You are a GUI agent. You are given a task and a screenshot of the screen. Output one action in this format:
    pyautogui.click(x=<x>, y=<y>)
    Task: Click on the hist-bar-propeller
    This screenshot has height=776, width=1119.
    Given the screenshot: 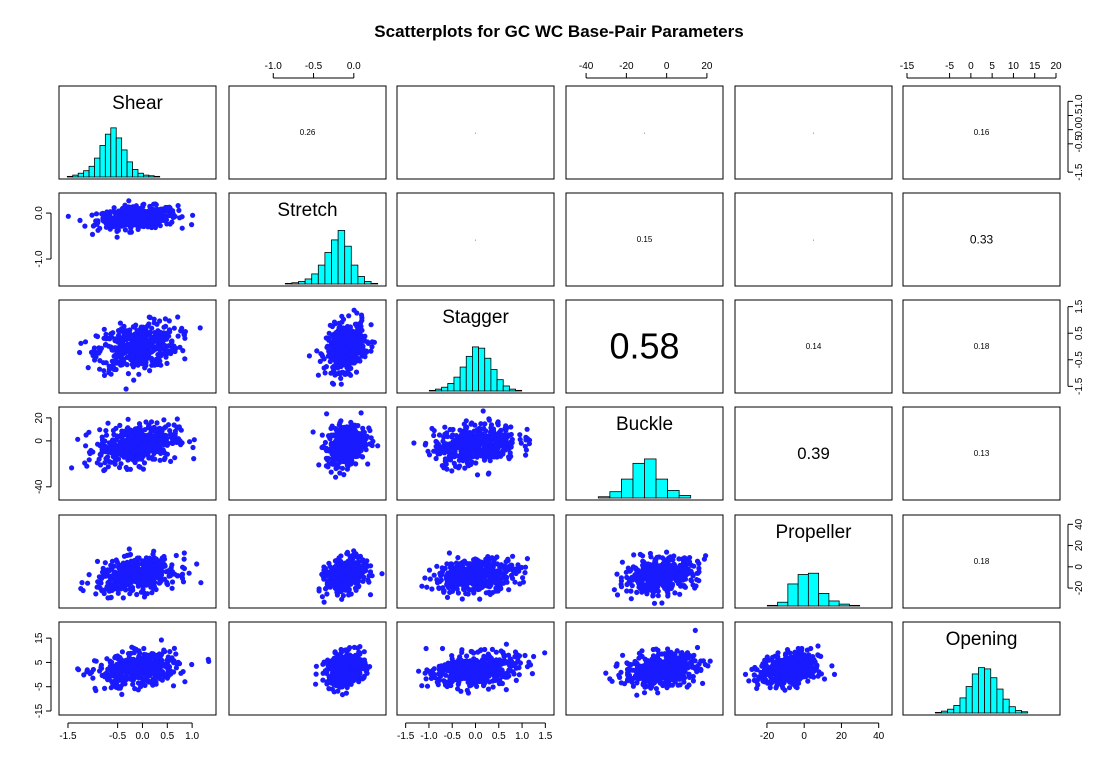 What is the action you would take?
    pyautogui.click(x=834, y=603)
    